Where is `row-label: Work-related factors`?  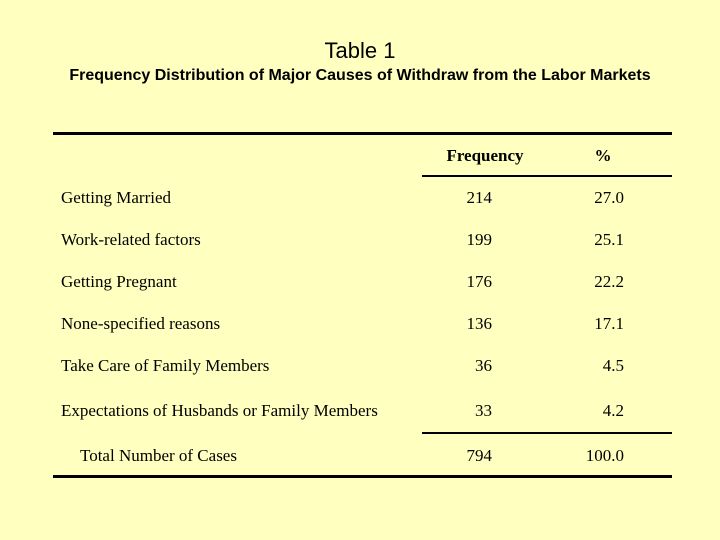
row-label: Work-related factors is located at coordinates (131, 239).